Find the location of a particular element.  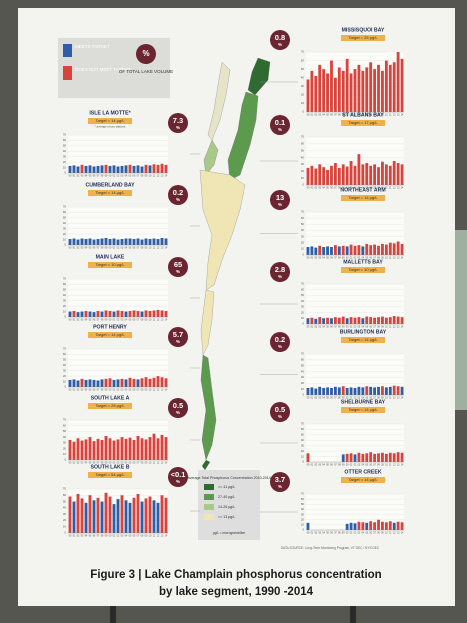

chart-title: MALLETTS BAY is located at coordinates (363, 262).